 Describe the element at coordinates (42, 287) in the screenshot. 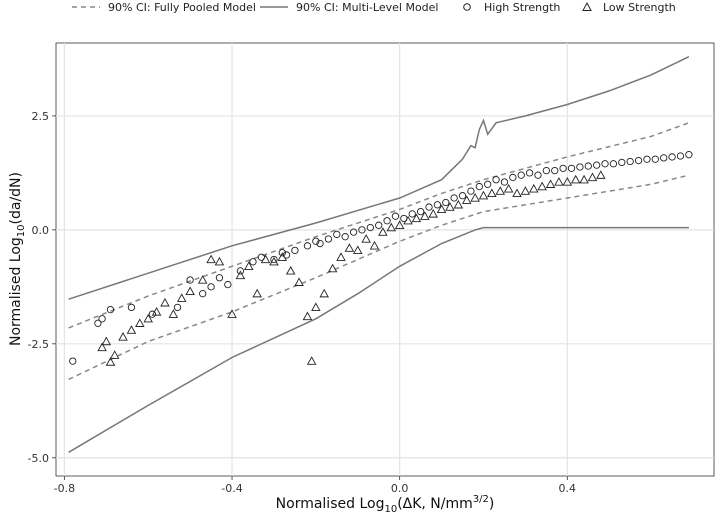

I see `y-axis: 2.5 0.0 -2.5 -5.0` at that location.